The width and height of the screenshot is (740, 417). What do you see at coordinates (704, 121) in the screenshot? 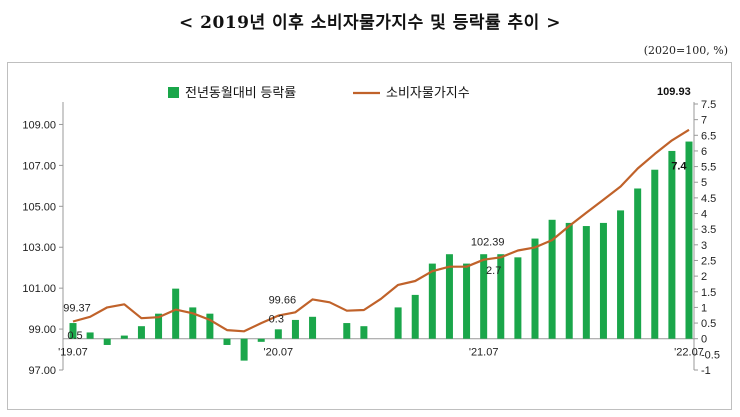
I see `right-axis-tick-label: 7` at bounding box center [704, 121].